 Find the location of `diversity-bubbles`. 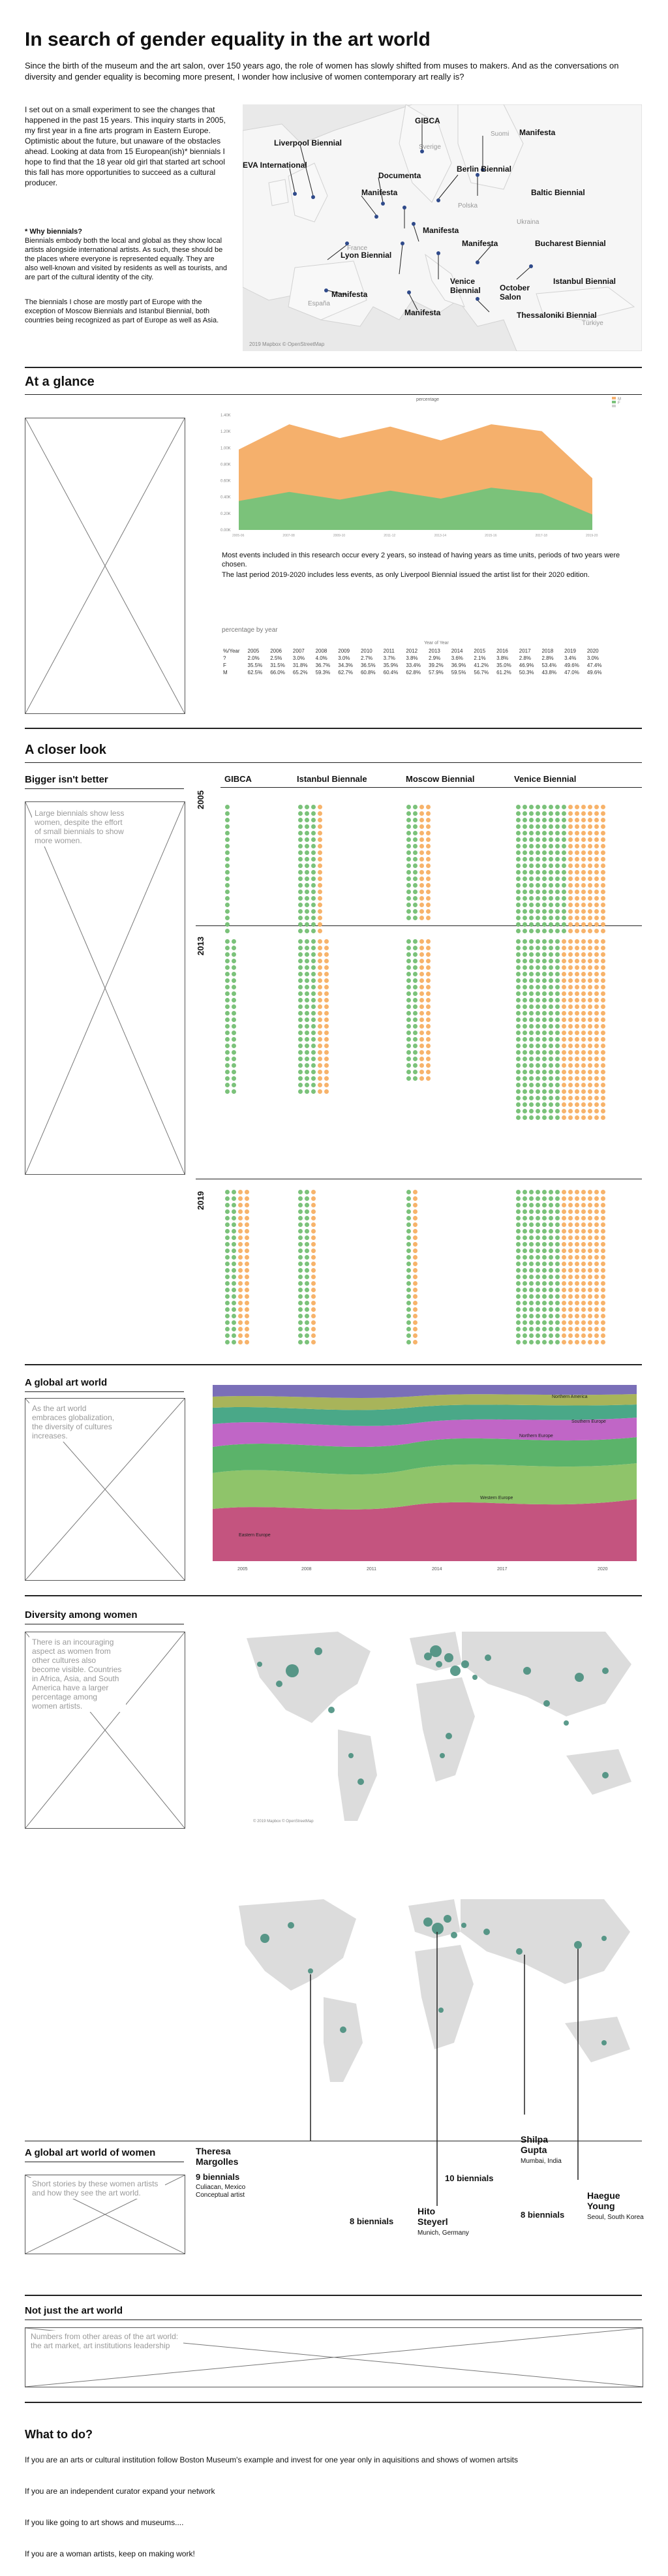

diversity-bubbles is located at coordinates (433, 1715).